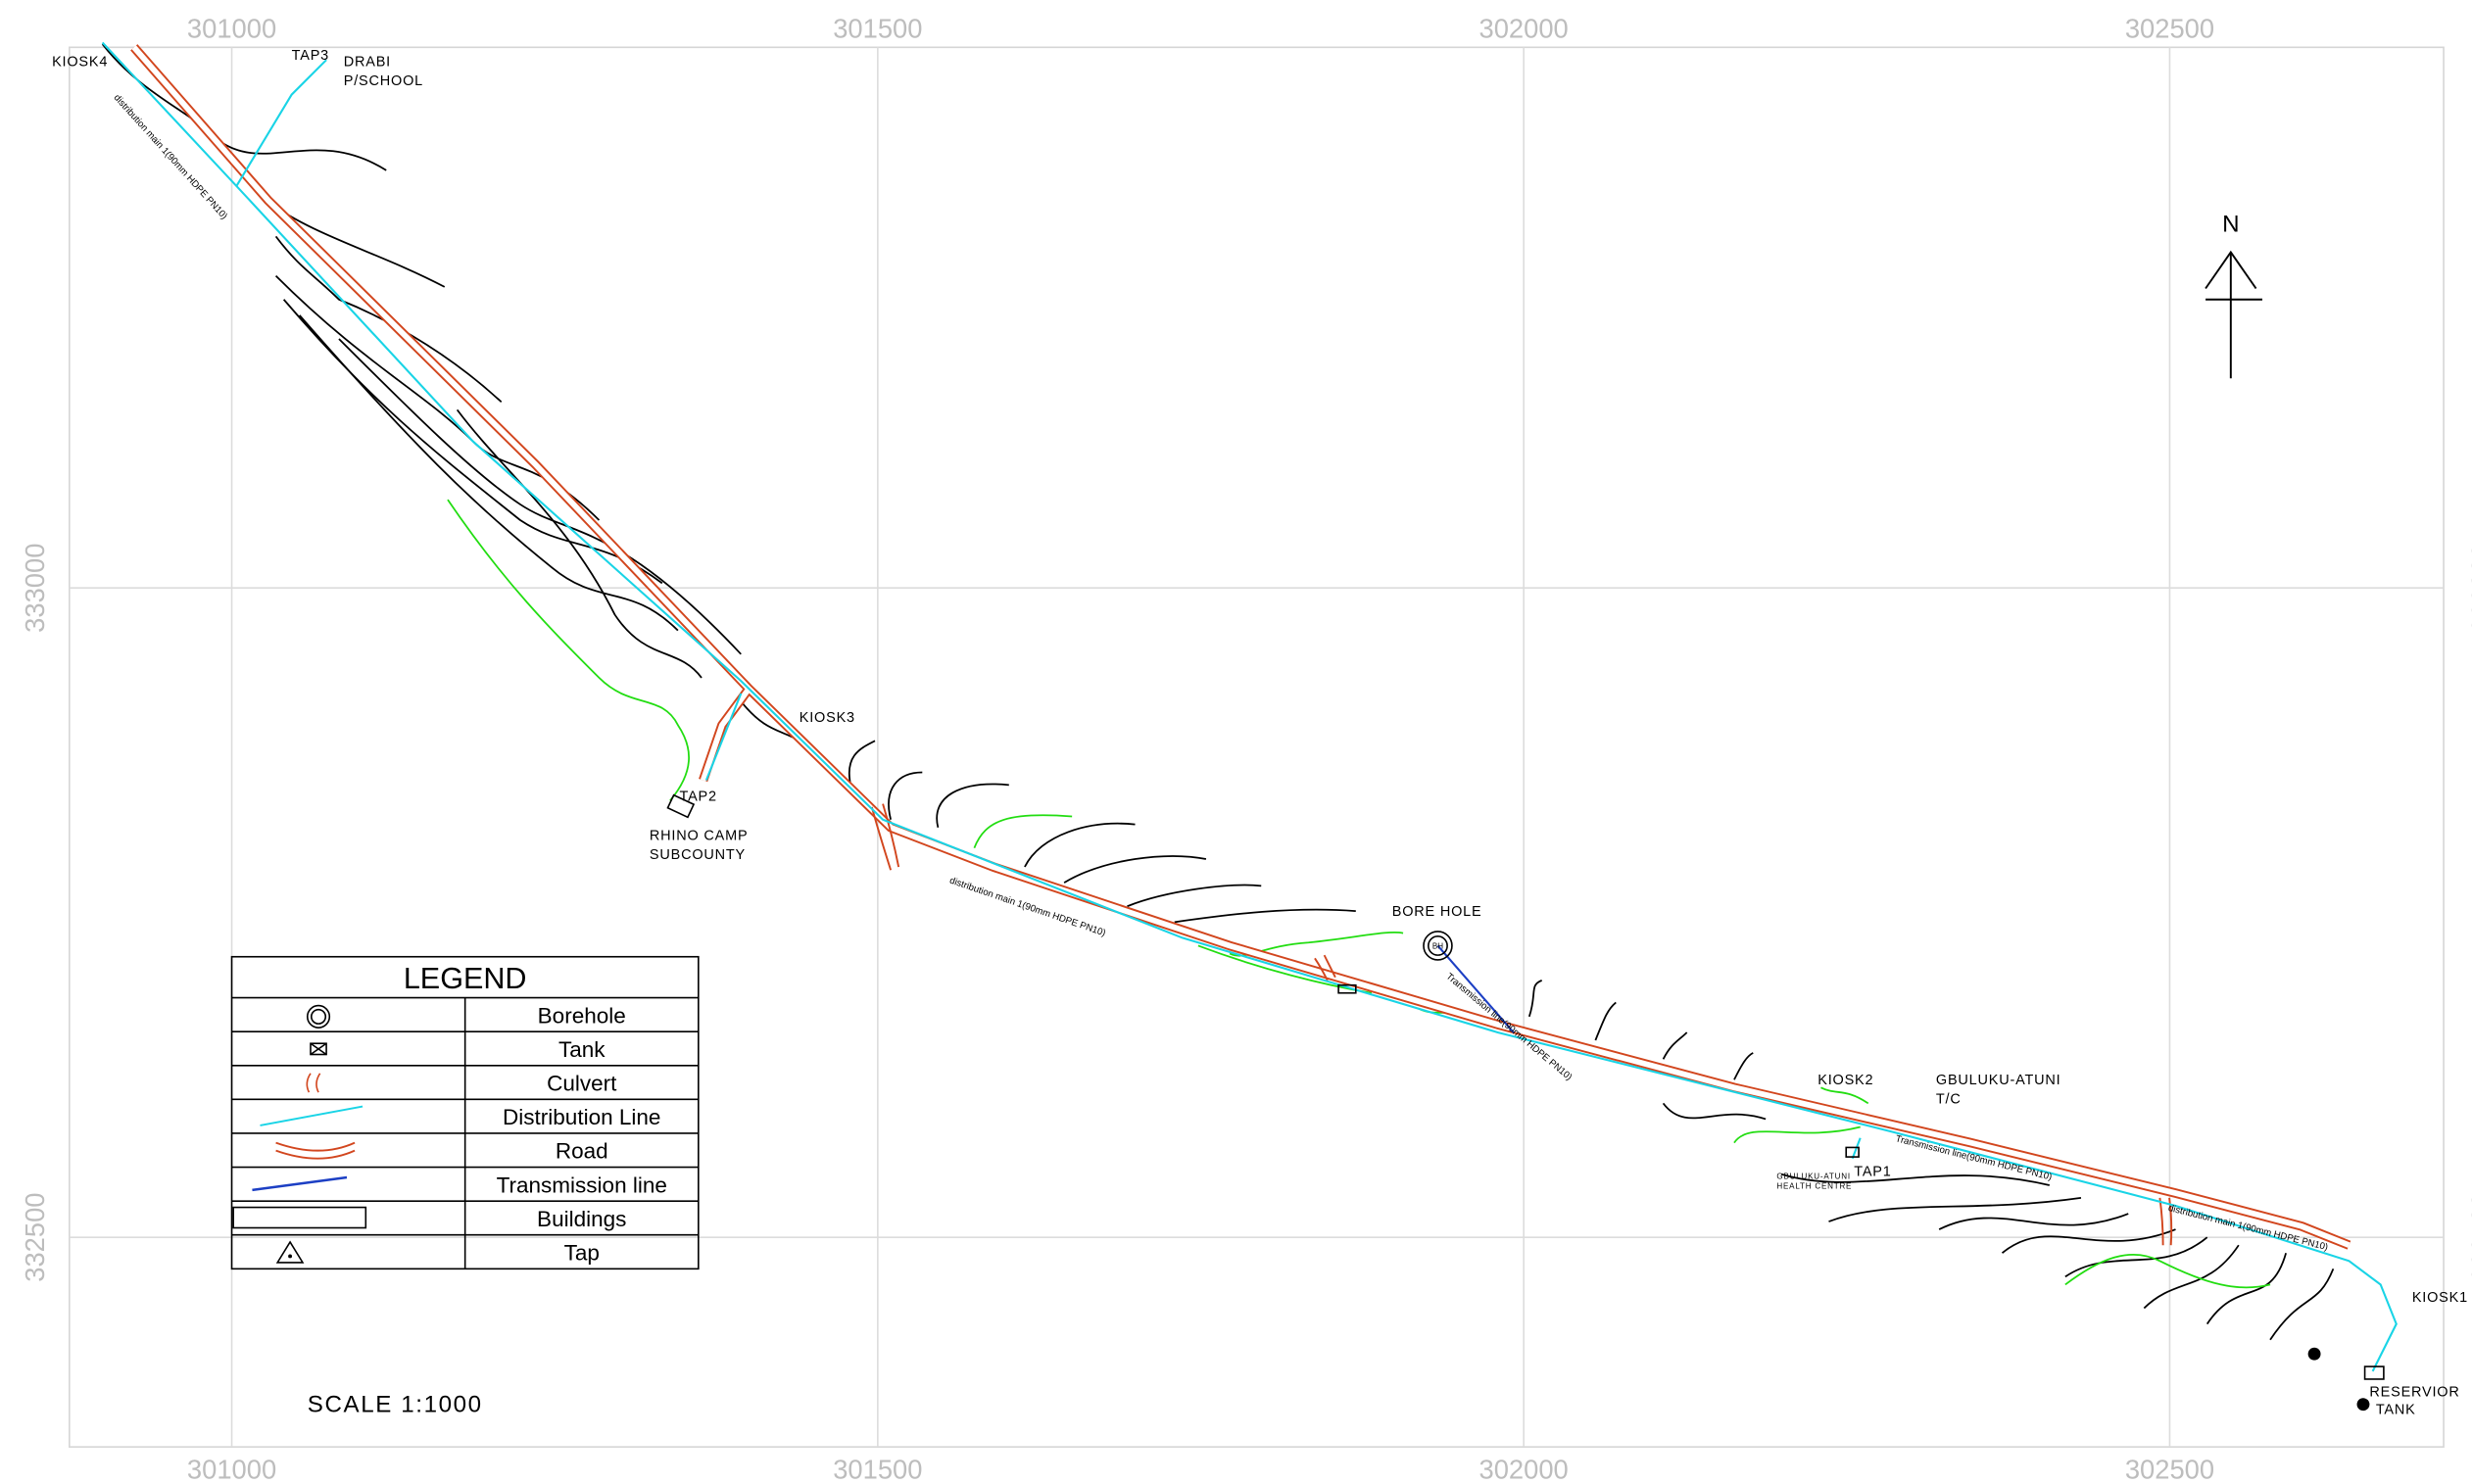 The height and width of the screenshot is (1484, 2472). I want to click on north-label: N, so click(2230, 225).